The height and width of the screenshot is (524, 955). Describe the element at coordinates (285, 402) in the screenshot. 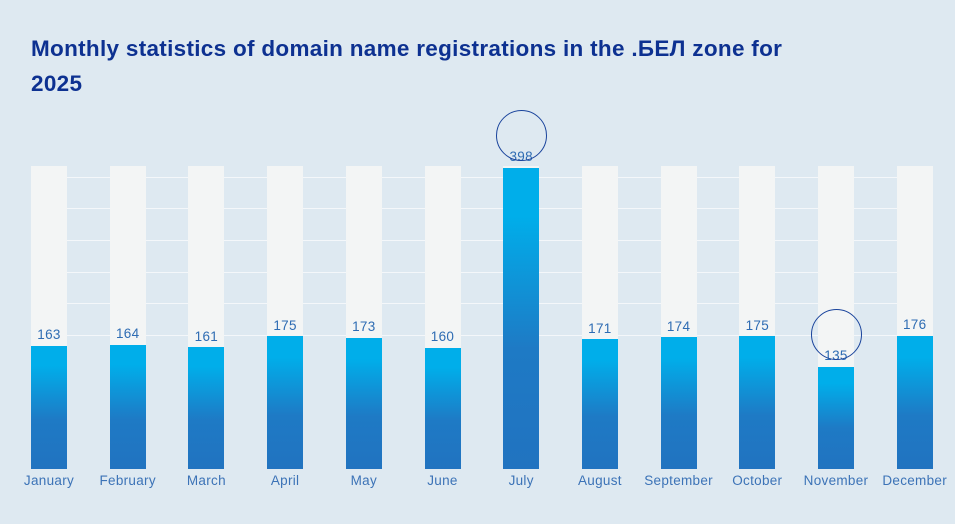

I see `bar-april` at that location.